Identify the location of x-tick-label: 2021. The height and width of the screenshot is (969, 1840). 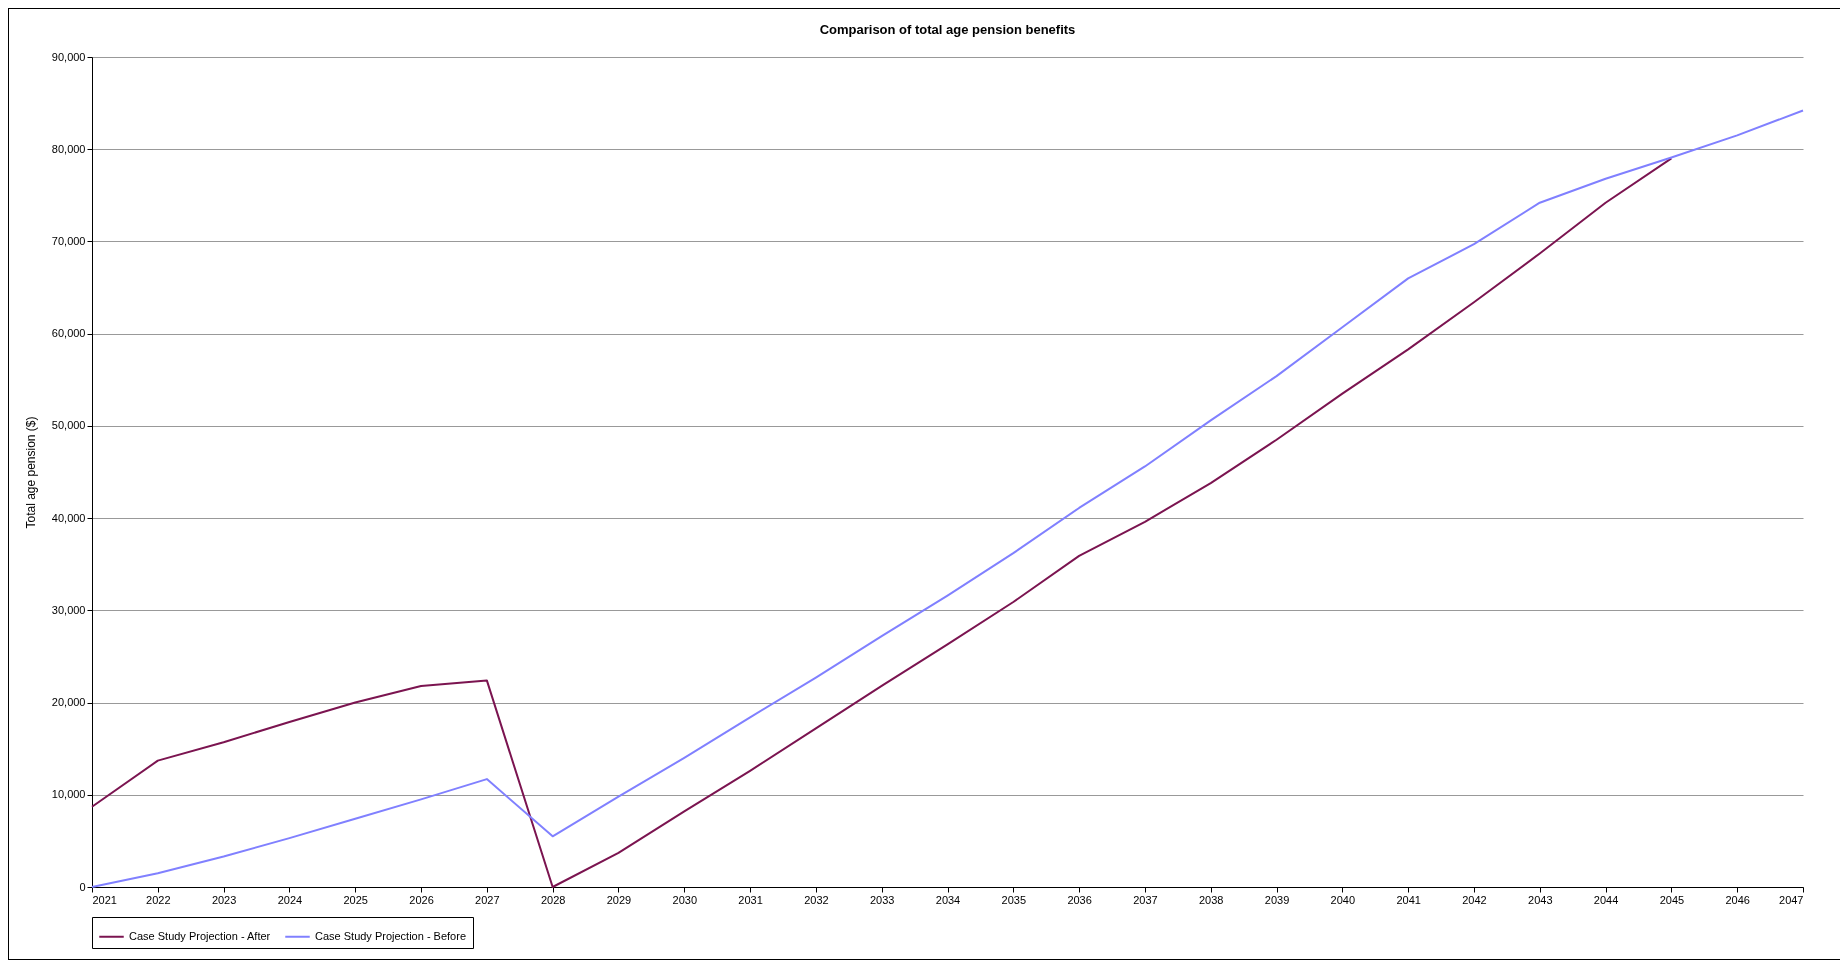
(104, 899).